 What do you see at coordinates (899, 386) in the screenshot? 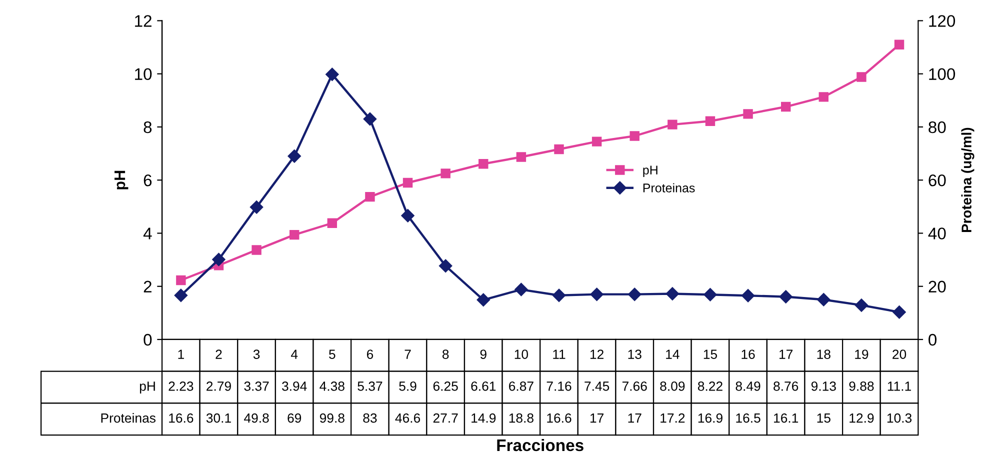
I see `data-label: 11.1` at bounding box center [899, 386].